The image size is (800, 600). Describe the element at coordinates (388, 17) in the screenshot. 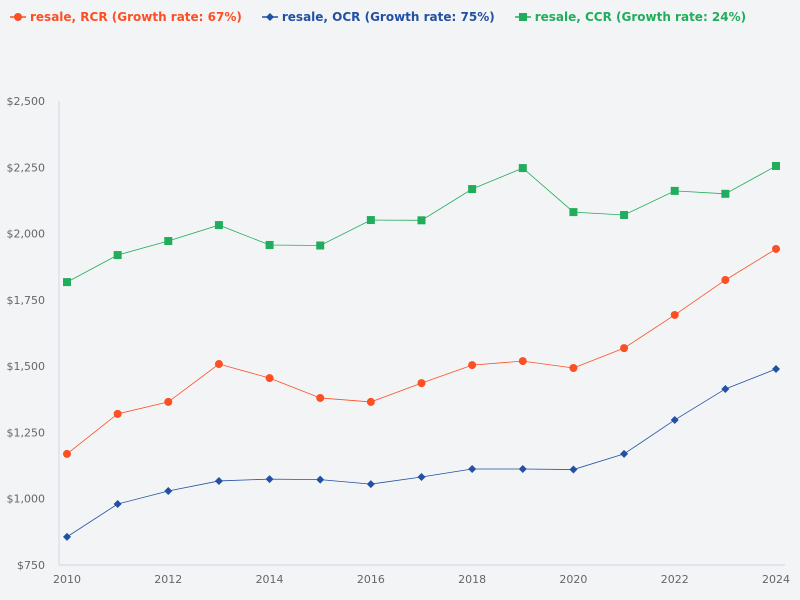

I see `legend-label: resale, OCR (Growth rate: 75%)` at that location.